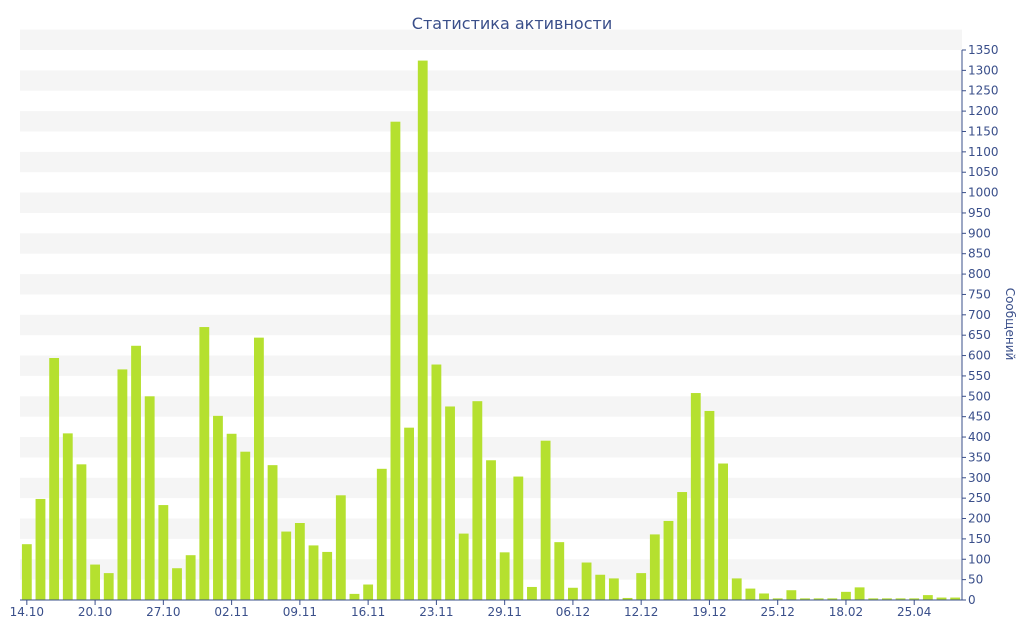 This screenshot has height=640, width=1024. Describe the element at coordinates (979, 437) in the screenshot. I see `y-tick-label: 400` at that location.